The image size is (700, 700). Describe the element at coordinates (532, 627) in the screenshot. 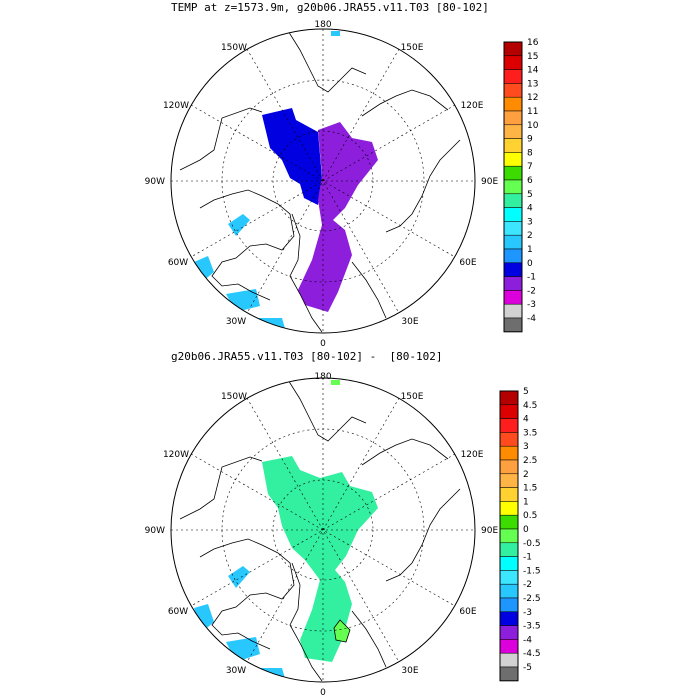

I see `colorbar-label: -3.5` at that location.